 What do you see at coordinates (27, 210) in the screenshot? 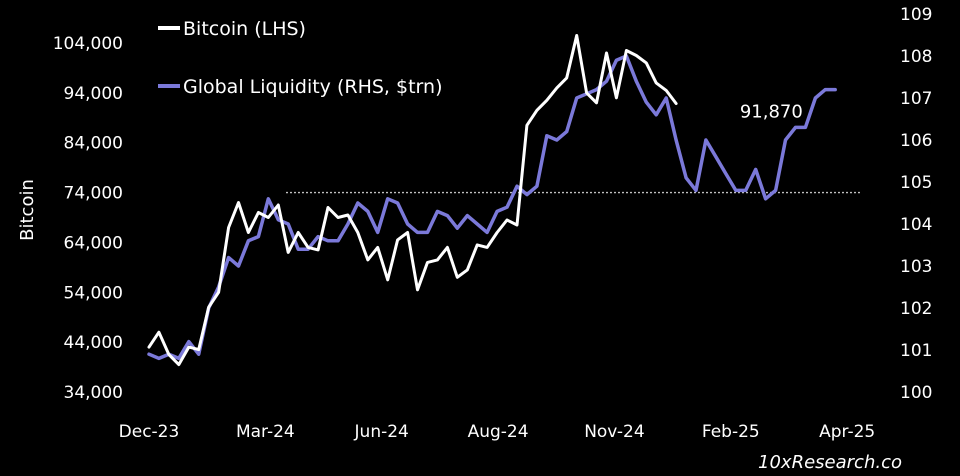
I see `y-axis-label: Bitcoin` at bounding box center [27, 210].